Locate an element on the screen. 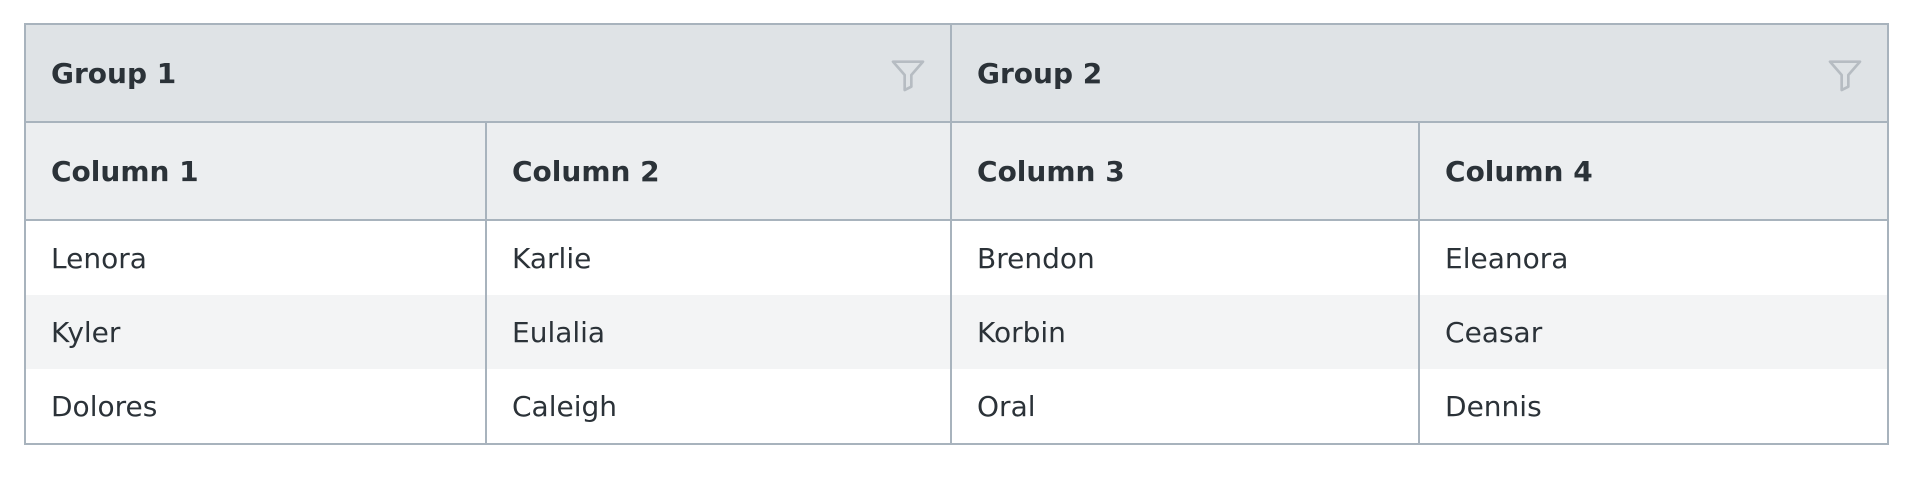 The width and height of the screenshot is (1910, 500). group-header: Group 1 is located at coordinates (488, 73).